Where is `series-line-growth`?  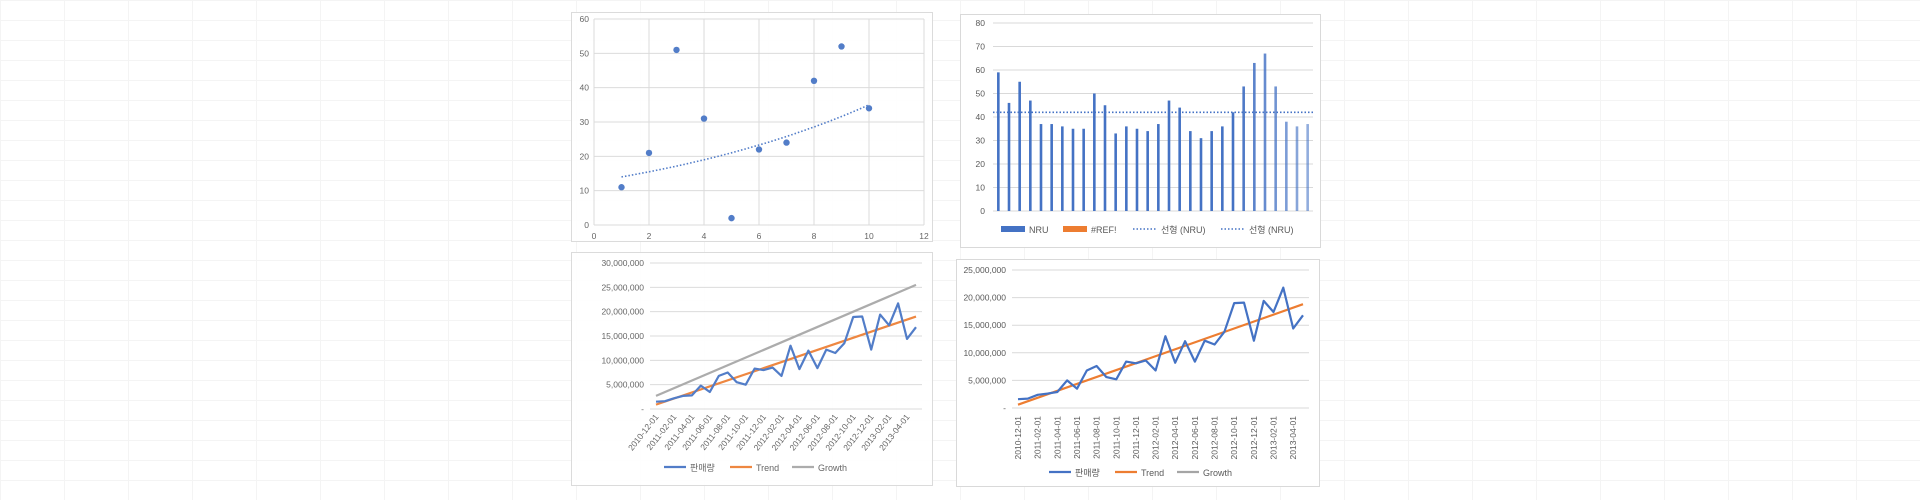 series-line-growth is located at coordinates (786, 340).